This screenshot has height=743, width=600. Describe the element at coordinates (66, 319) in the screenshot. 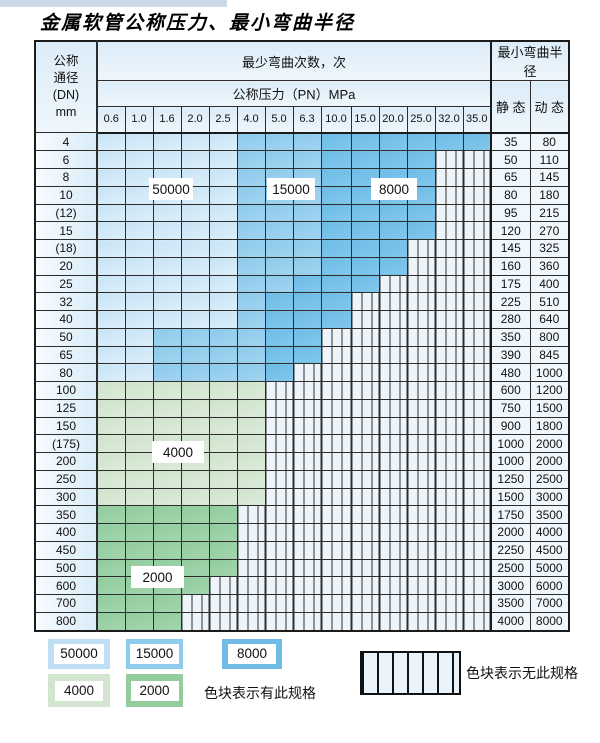

I see `dn-cell: 40` at that location.